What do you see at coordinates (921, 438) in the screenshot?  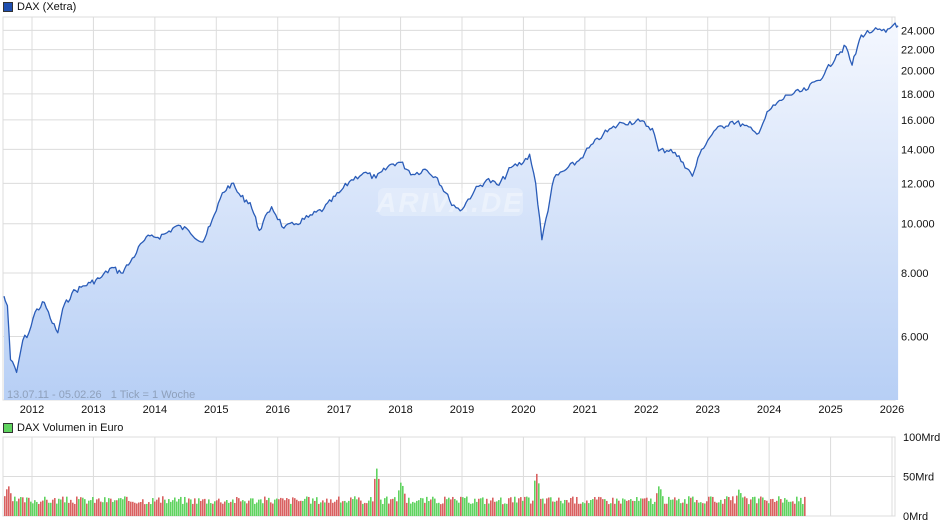 I see `svg-text: 100Mrd` at bounding box center [921, 438].